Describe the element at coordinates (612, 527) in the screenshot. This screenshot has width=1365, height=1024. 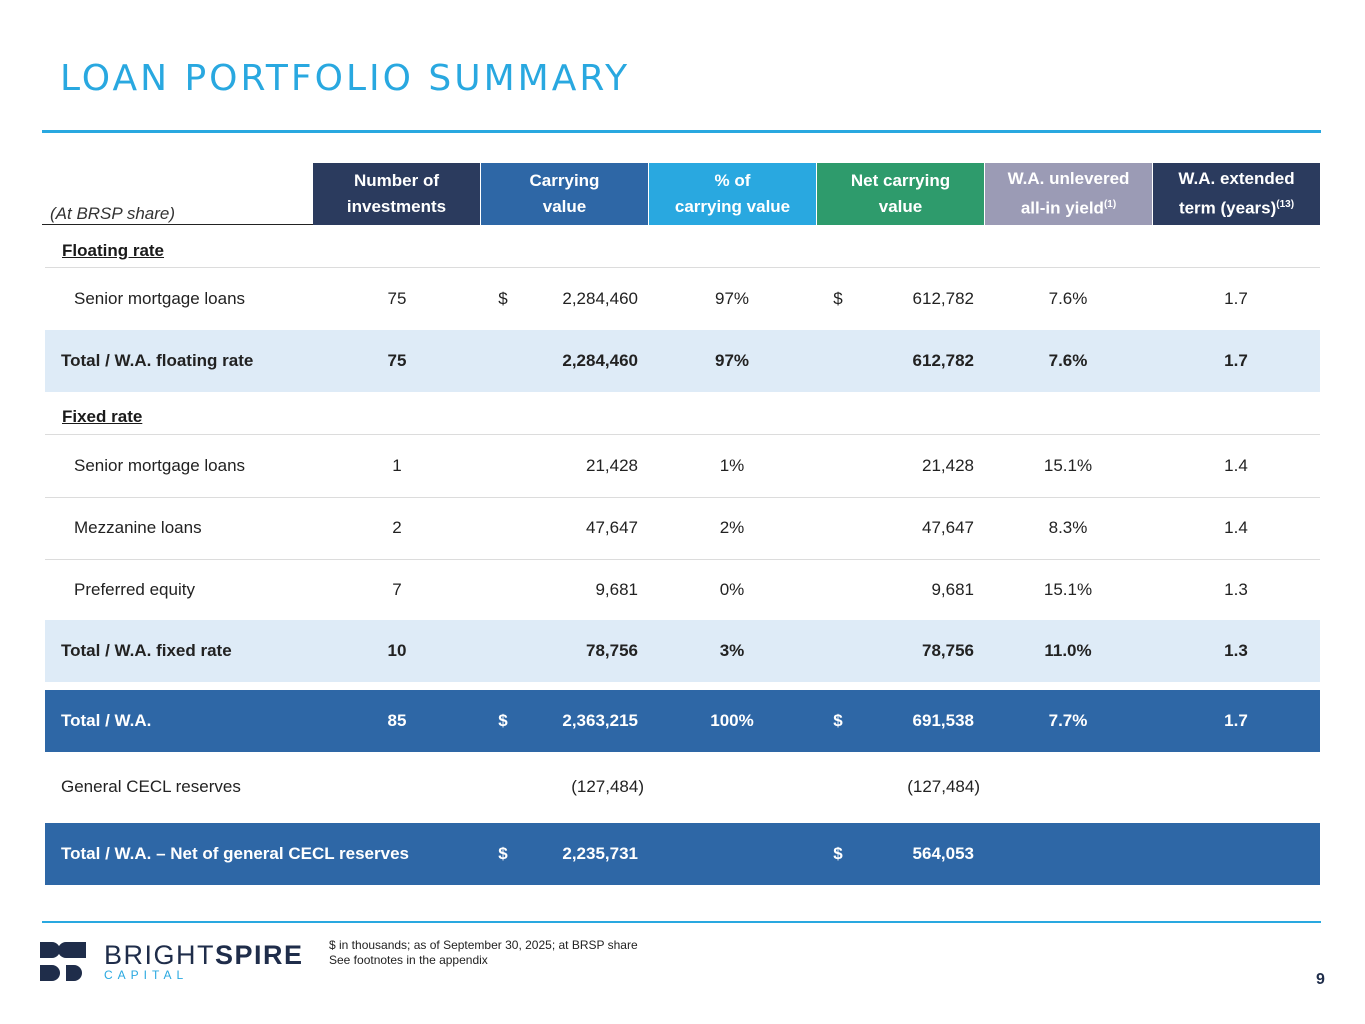
I see `cell-carrying: 47,647` at that location.